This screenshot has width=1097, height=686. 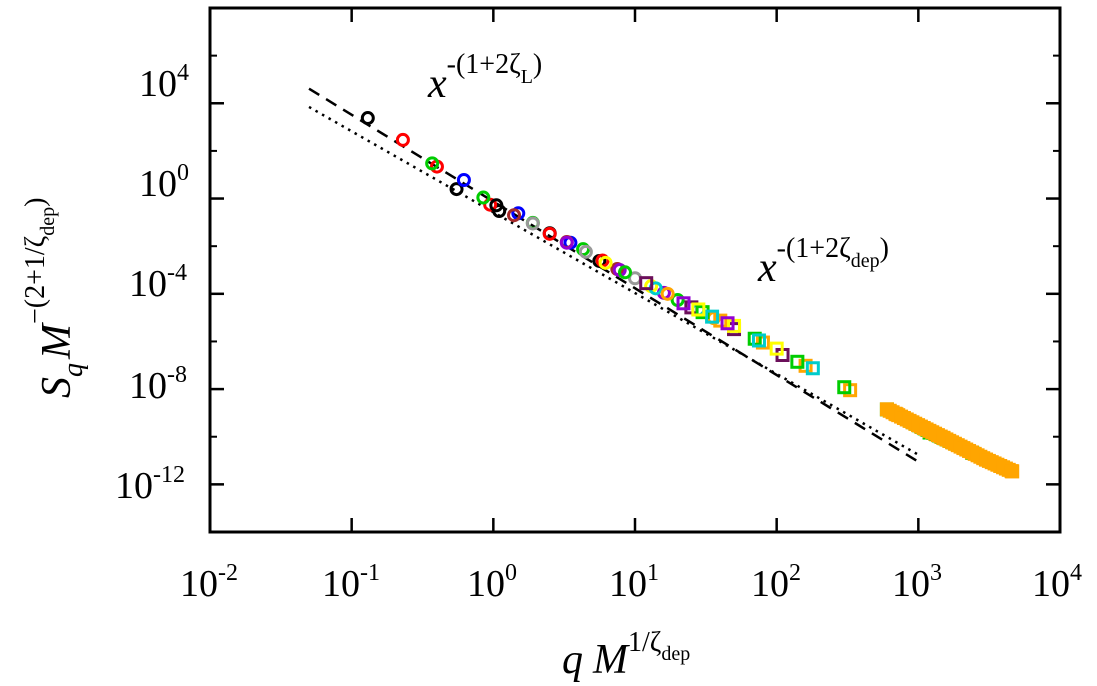 I want to click on series-s19, so click(x=705, y=313).